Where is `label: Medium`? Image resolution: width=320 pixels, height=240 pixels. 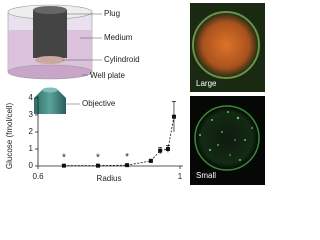 label: Medium is located at coordinates (118, 37).